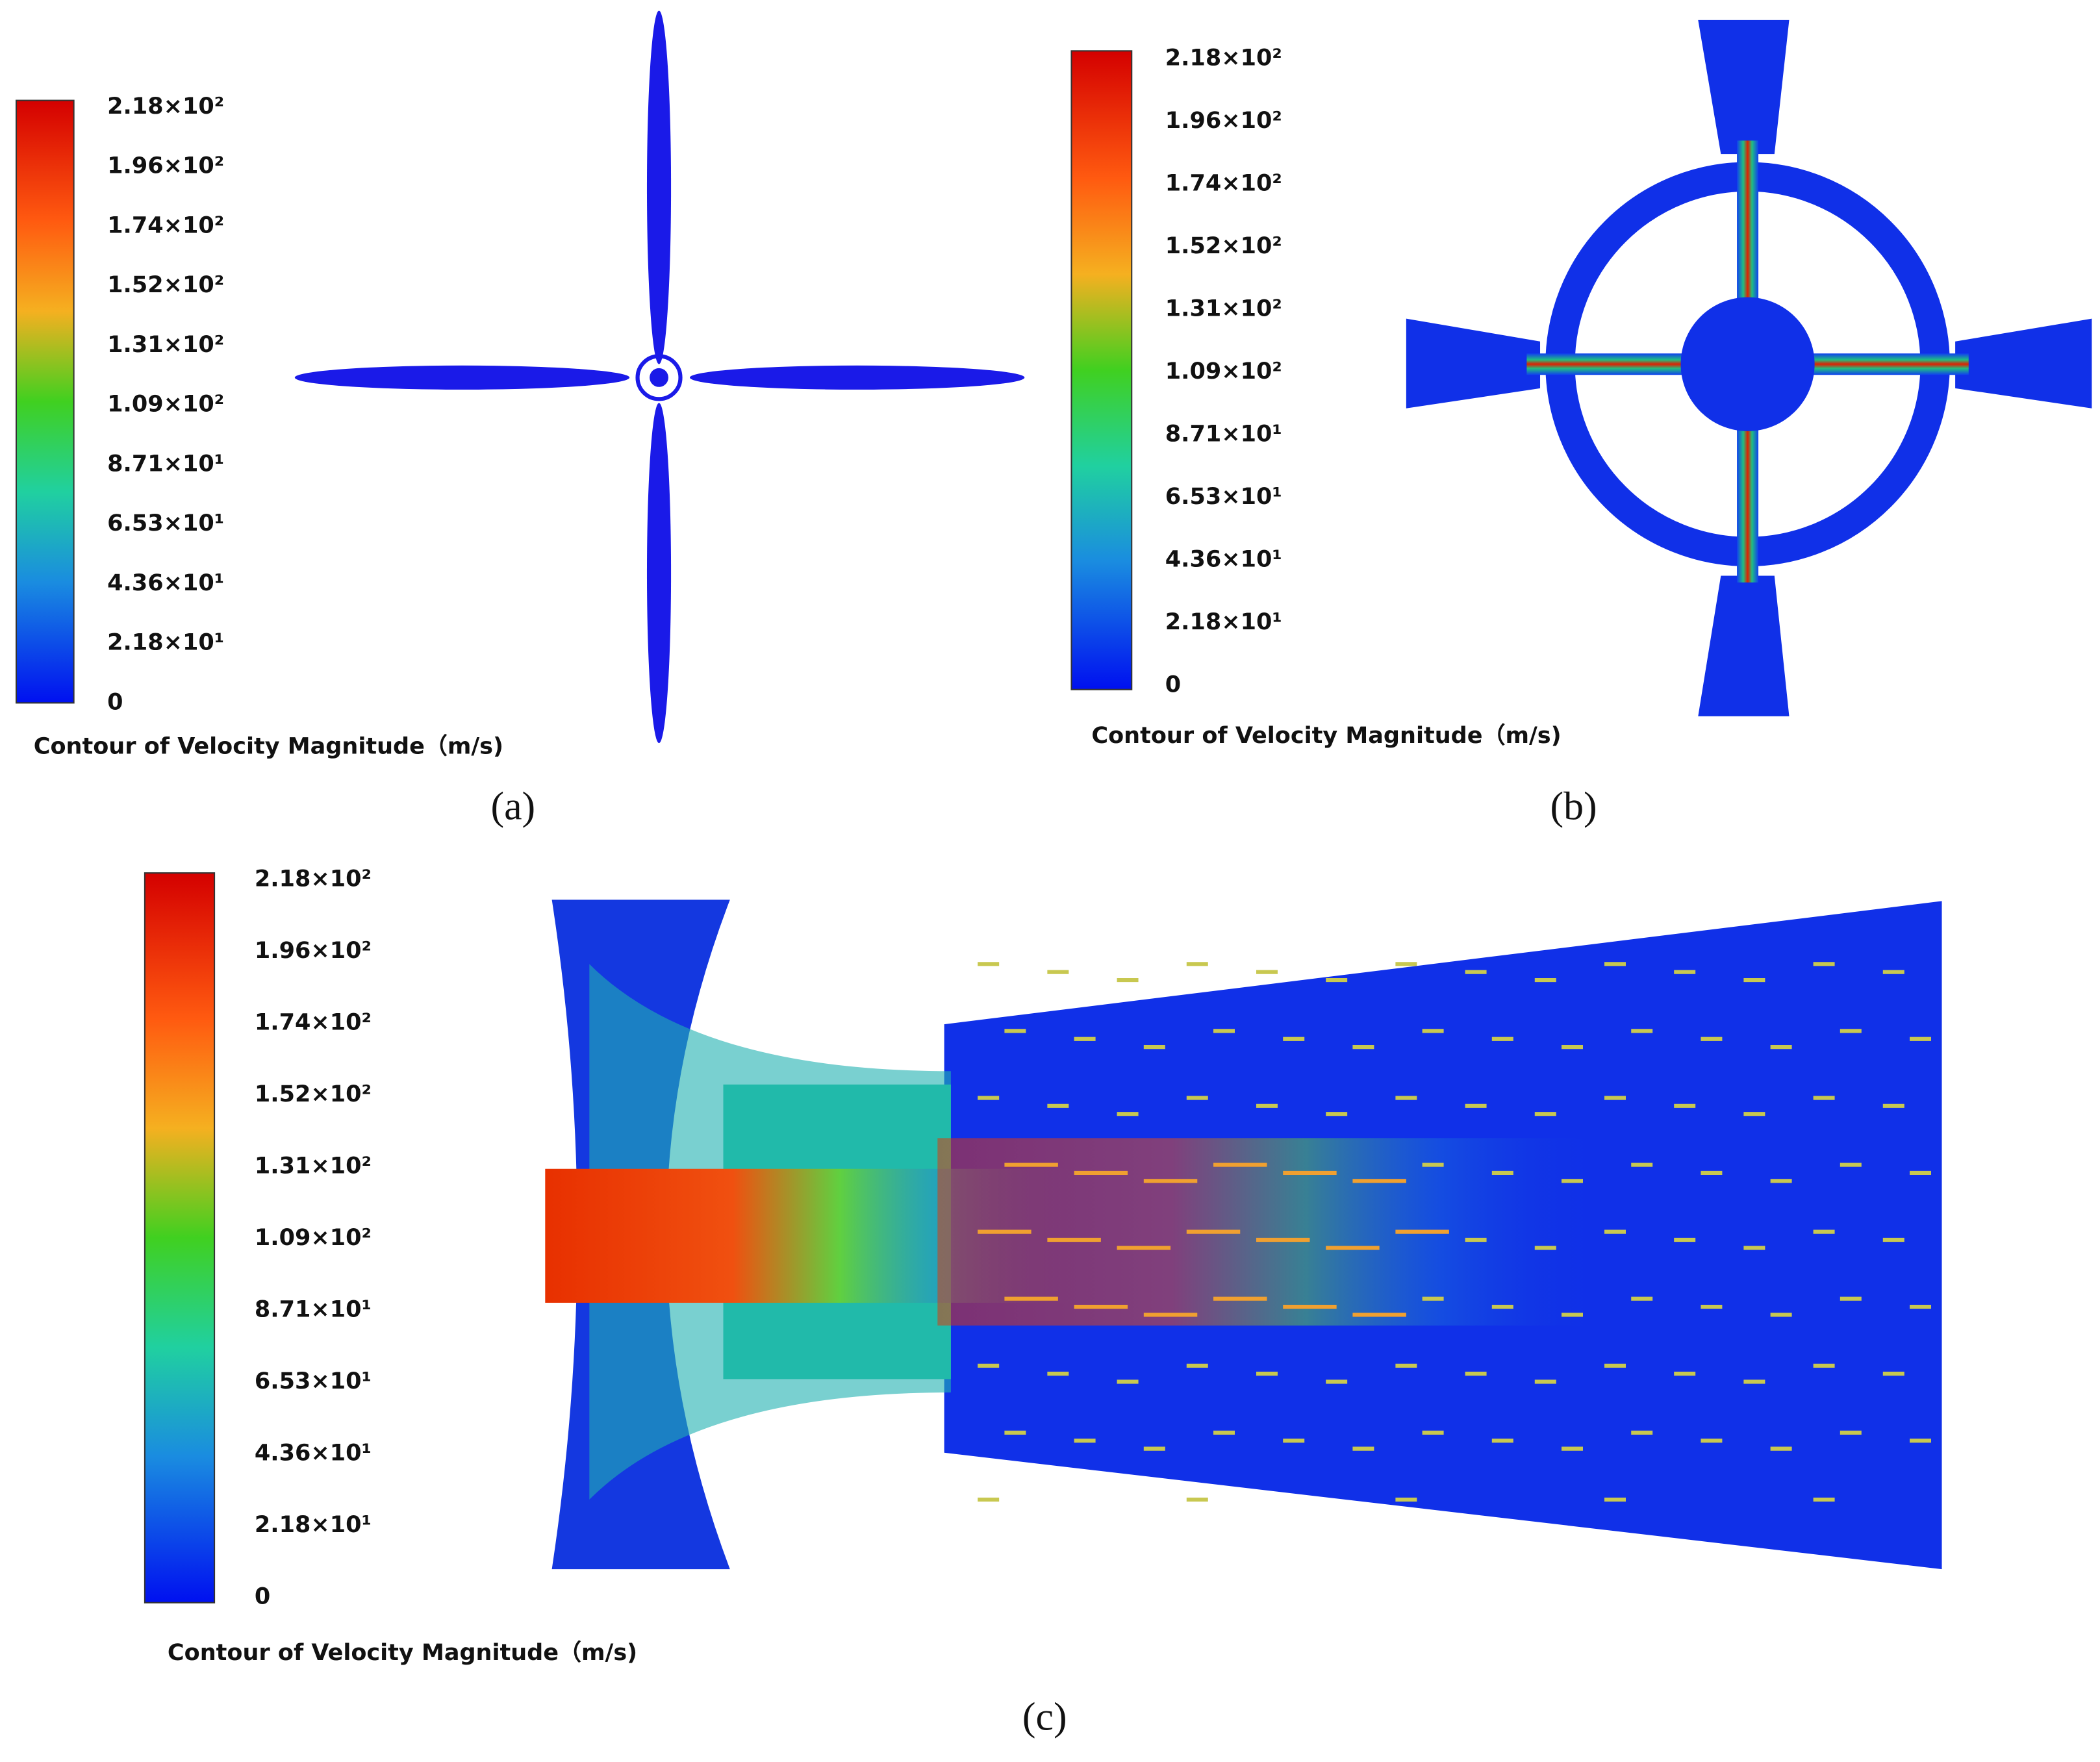 This screenshot has width=2100, height=1762. Describe the element at coordinates (513, 806) in the screenshot. I see `panel-caption: (a)` at that location.